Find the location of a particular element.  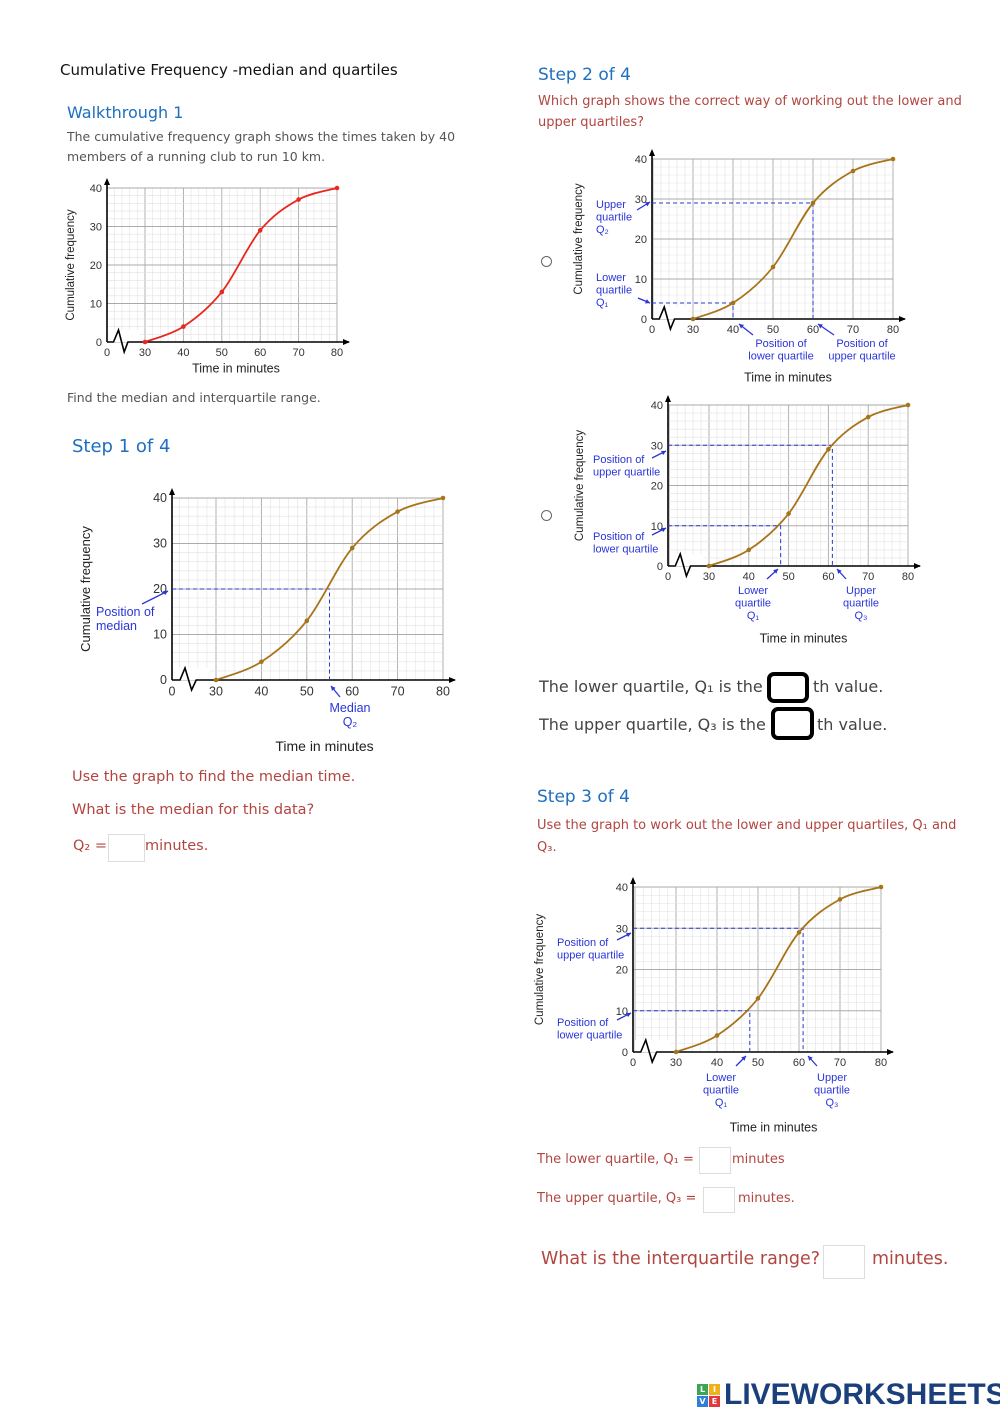

upper-quartile-input is located at coordinates (719, 1200).